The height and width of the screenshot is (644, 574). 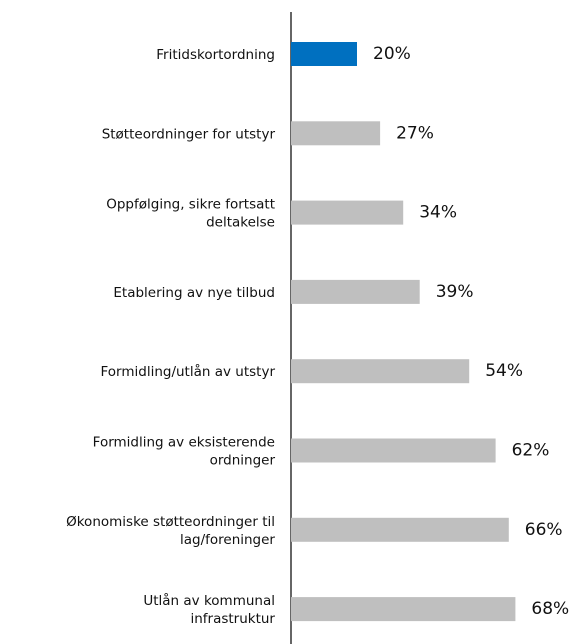 I want to click on value-label: 62%, so click(x=531, y=451).